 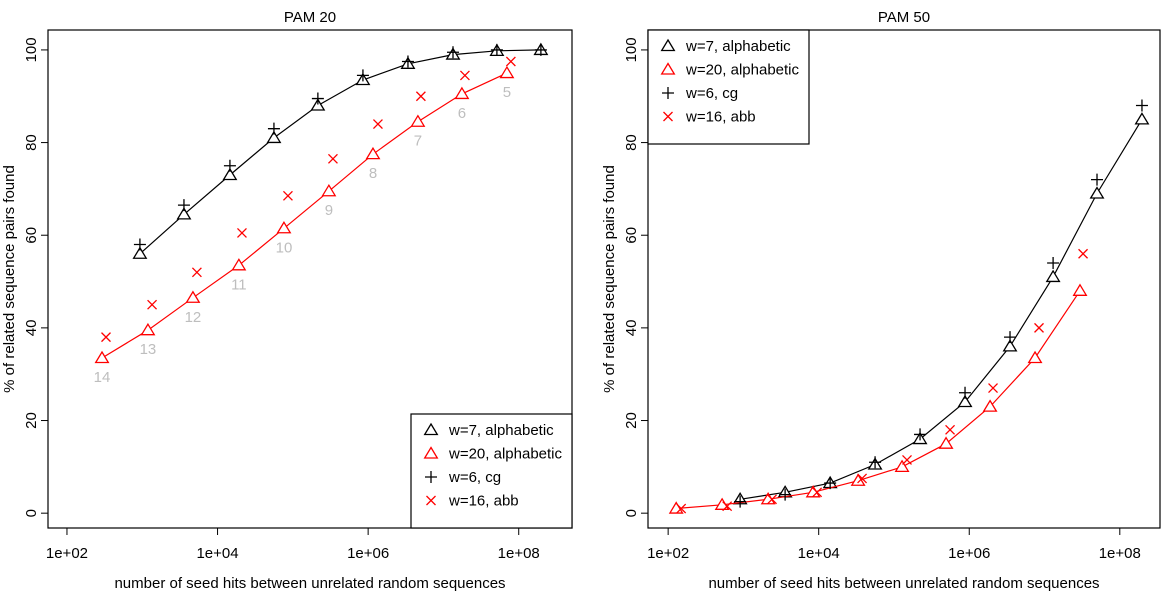 What do you see at coordinates (239, 284) in the screenshot?
I see `point-label: 11` at bounding box center [239, 284].